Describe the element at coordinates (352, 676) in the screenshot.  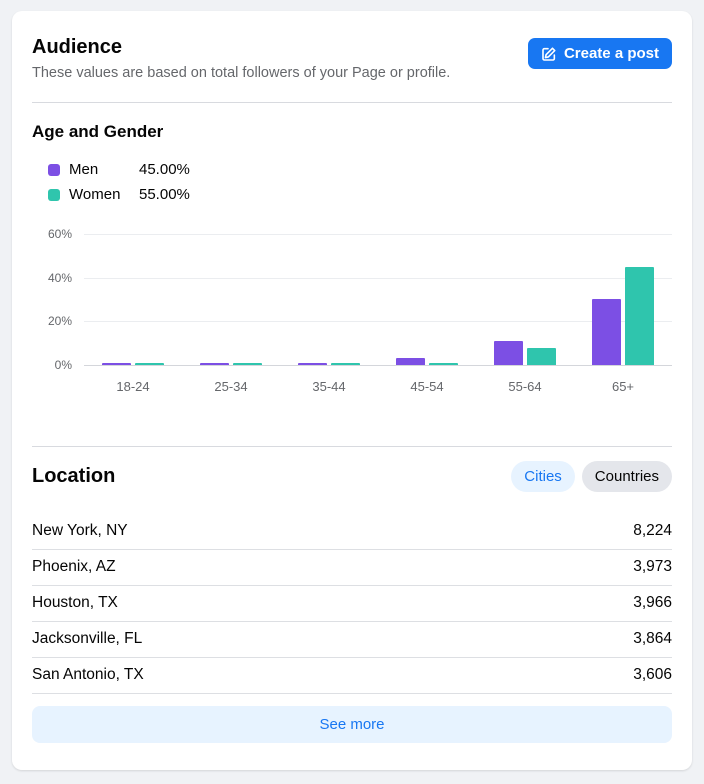
I see `location-row: San Antonio, TX 3,606` at that location.